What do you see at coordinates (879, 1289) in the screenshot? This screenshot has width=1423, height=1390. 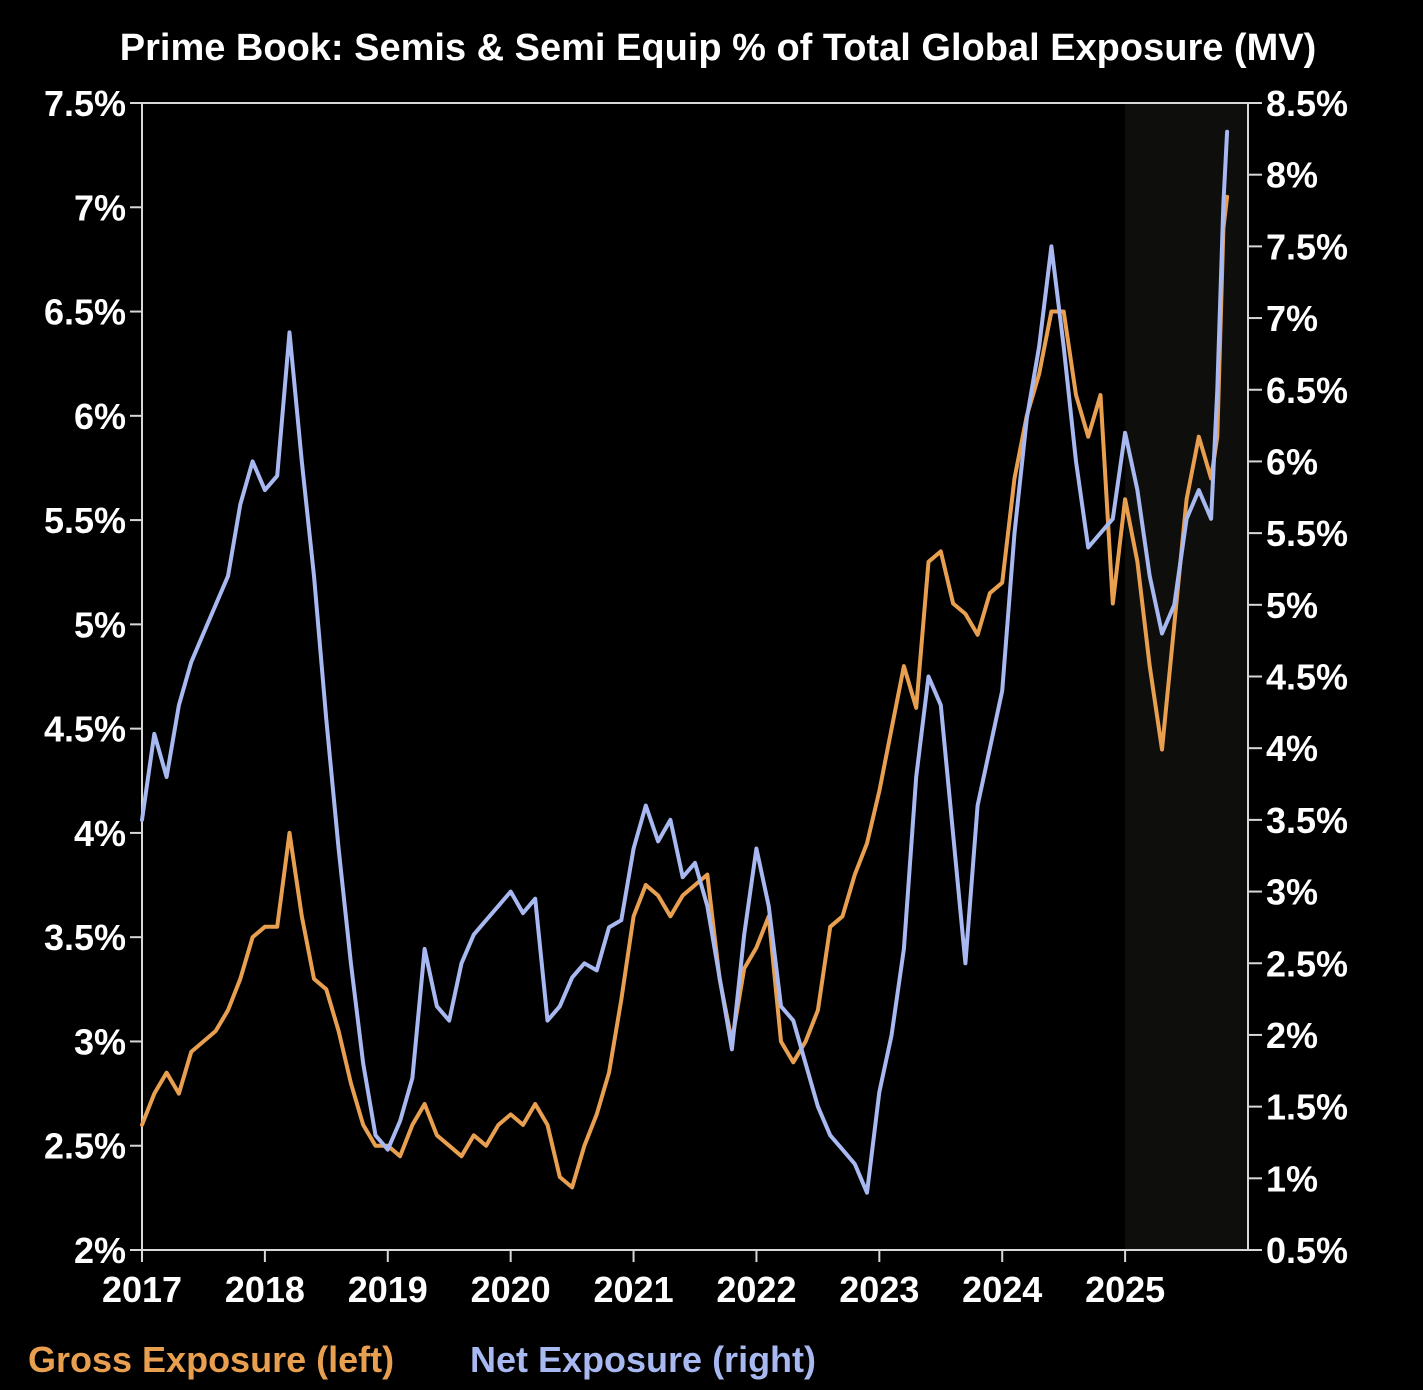 I see `x-tick-label: 2023` at bounding box center [879, 1289].